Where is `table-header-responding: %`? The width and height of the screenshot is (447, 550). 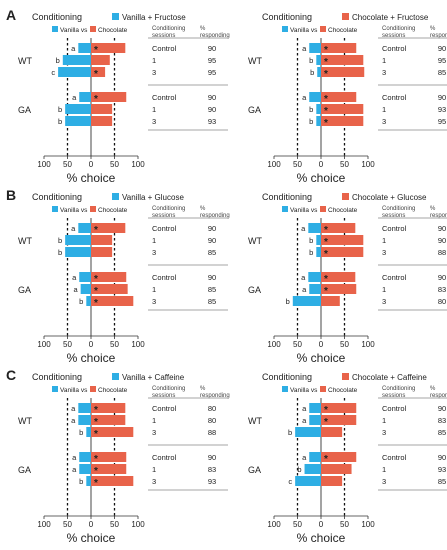
table-header-responding: % is located at coordinates (433, 29).